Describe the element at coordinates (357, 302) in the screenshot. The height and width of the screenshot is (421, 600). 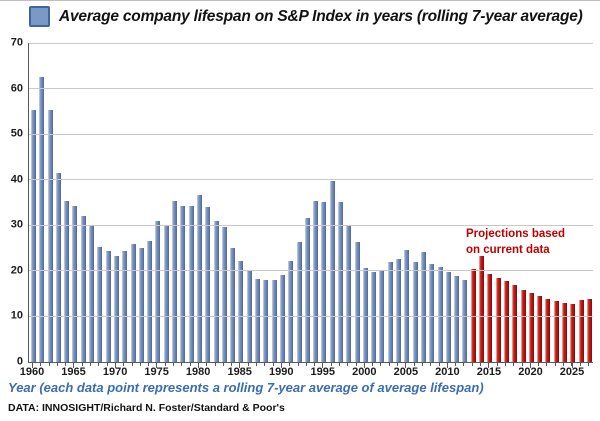
I see `bar-1999` at that location.